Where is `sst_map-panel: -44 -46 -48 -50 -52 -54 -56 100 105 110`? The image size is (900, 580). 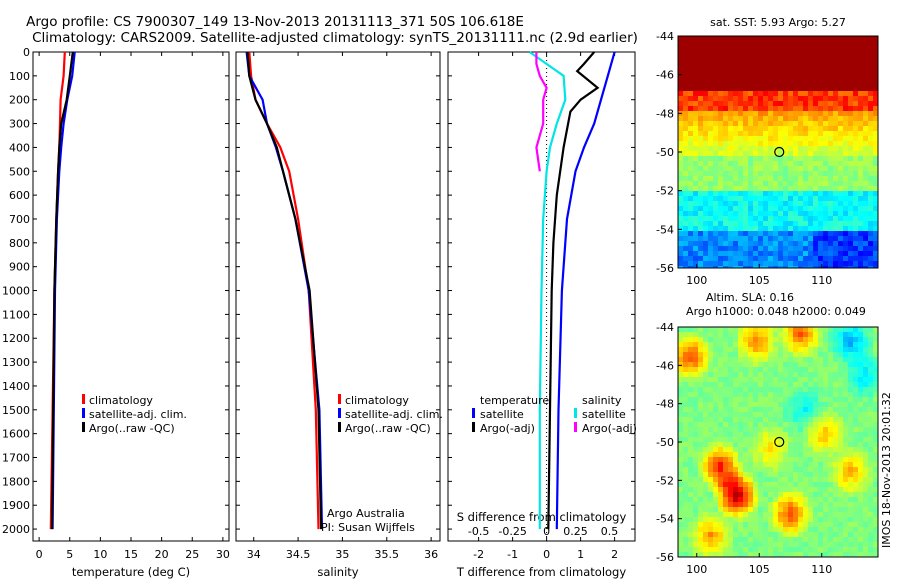
sst_map-panel: -44 -46 -48 -50 -52 -54 -56 100 105 110 is located at coordinates (767, 158).